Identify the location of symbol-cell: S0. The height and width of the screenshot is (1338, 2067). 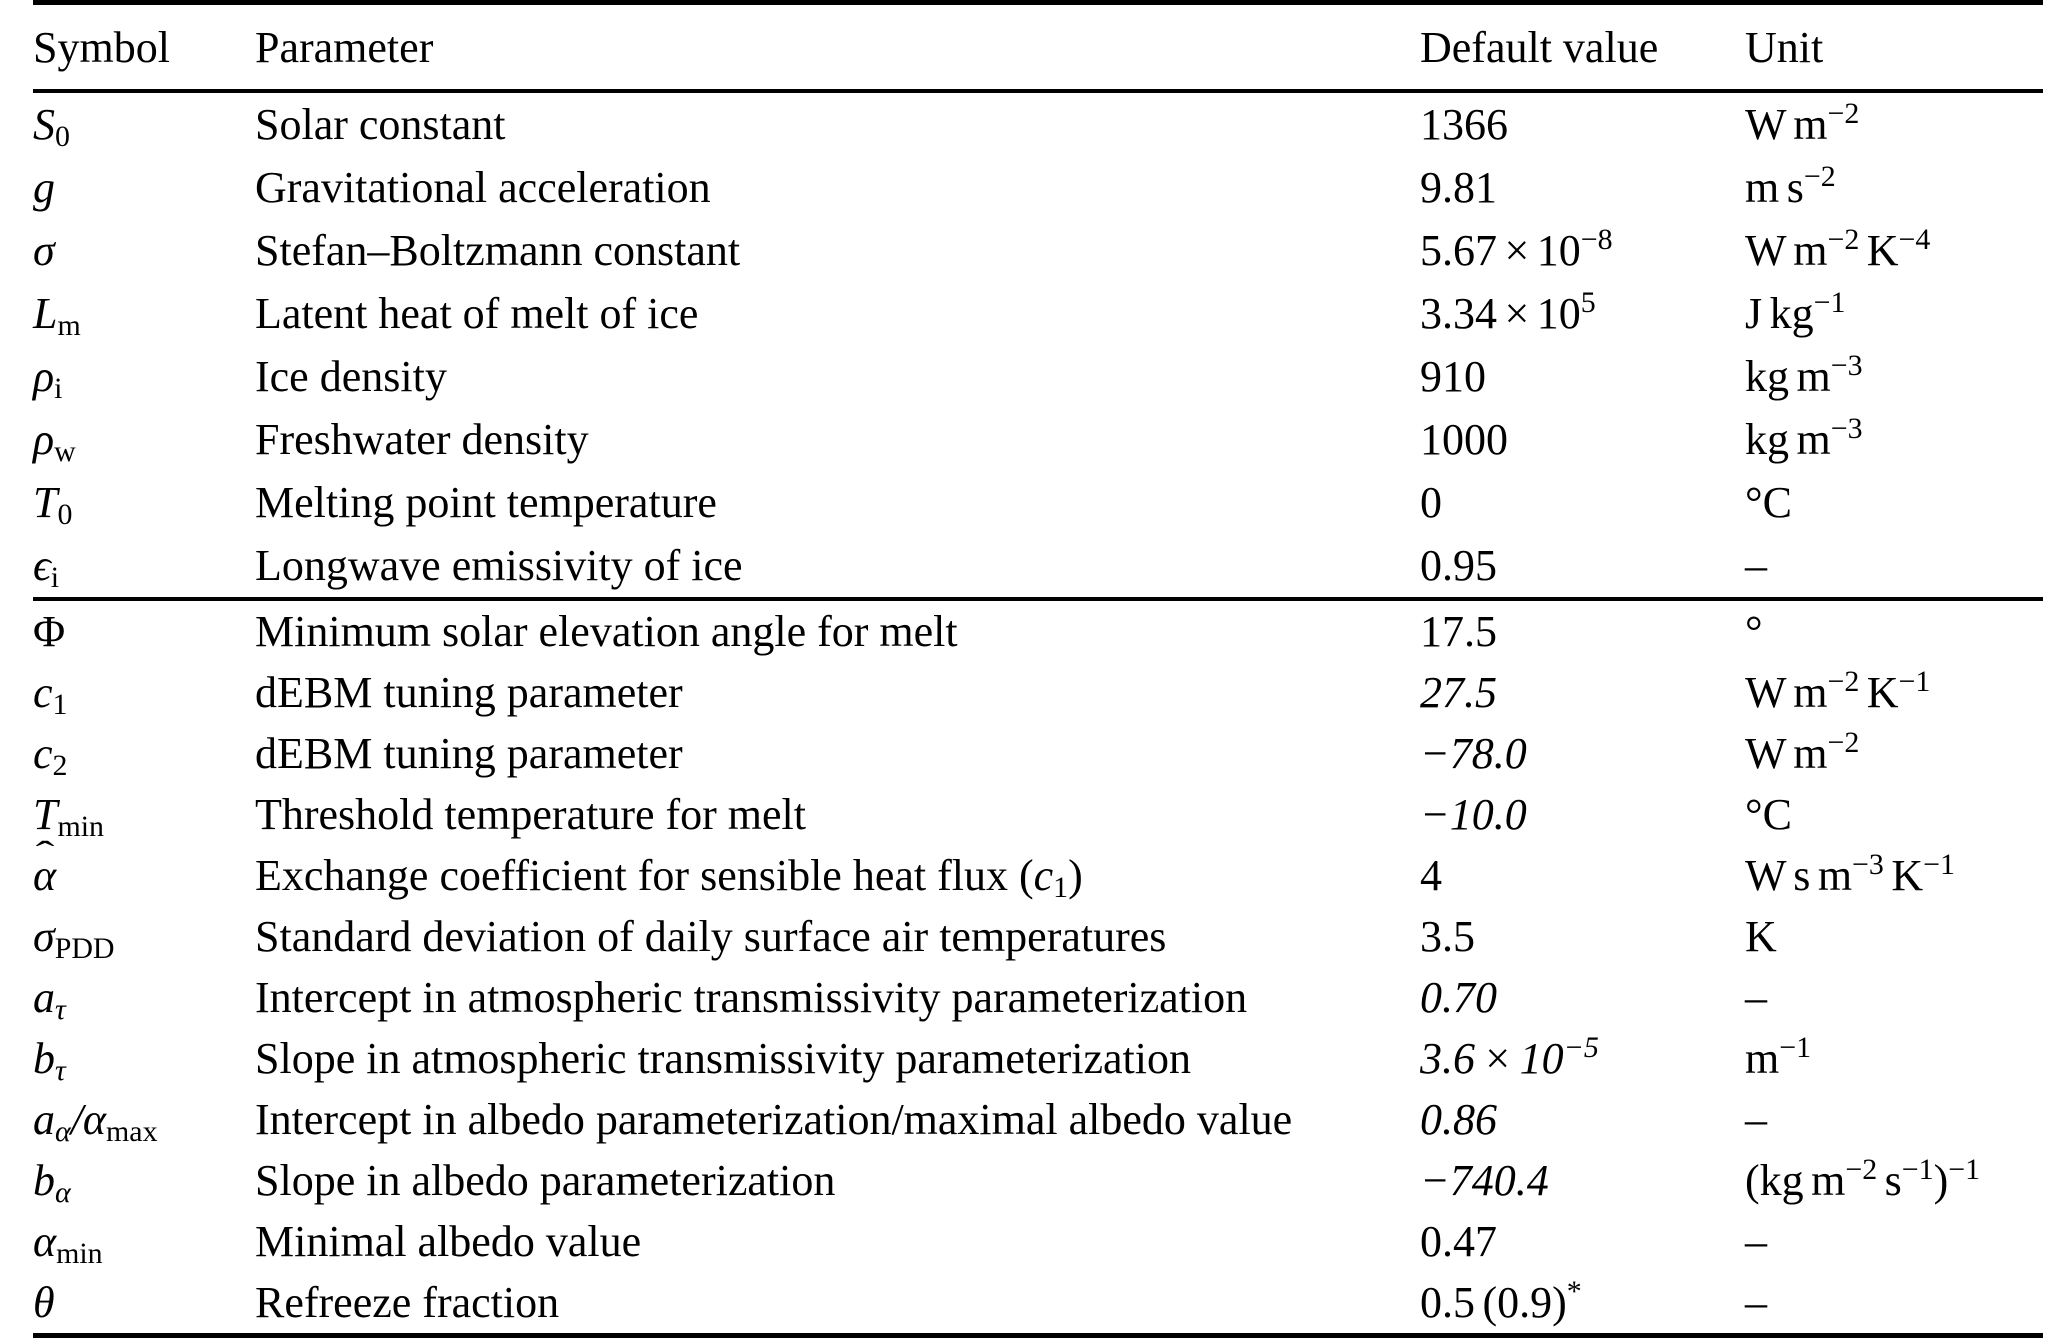
(51, 127).